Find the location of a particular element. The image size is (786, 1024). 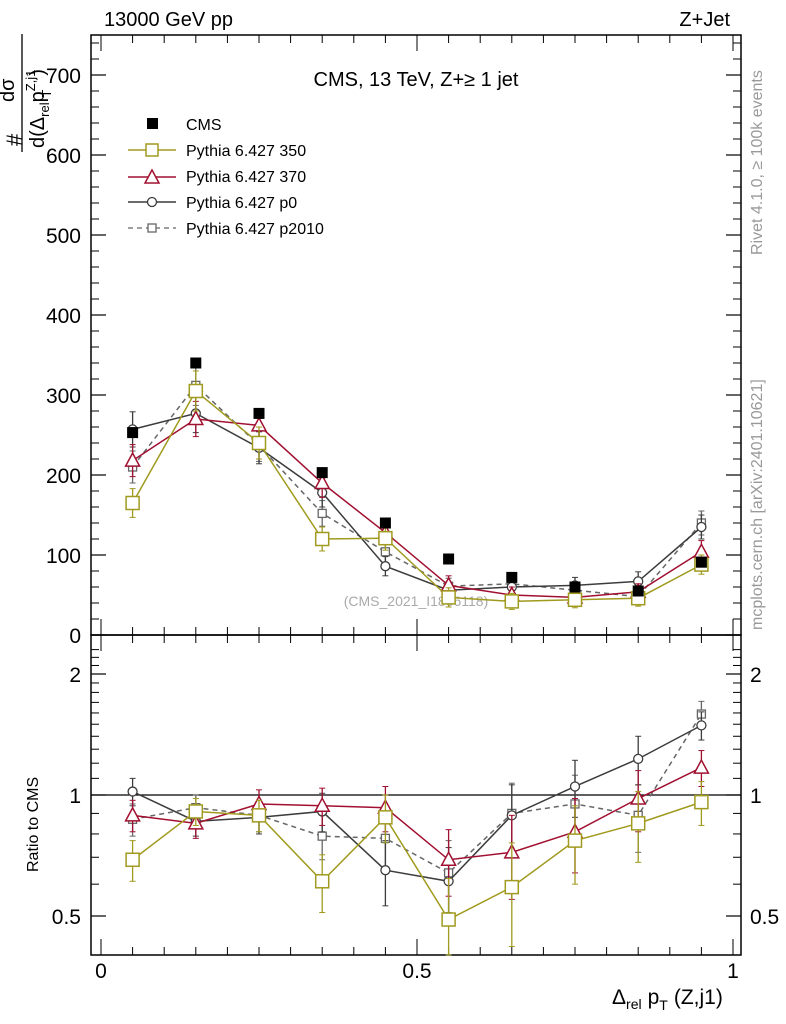

y-label-den-rel: rel is located at coordinates (44, 109).